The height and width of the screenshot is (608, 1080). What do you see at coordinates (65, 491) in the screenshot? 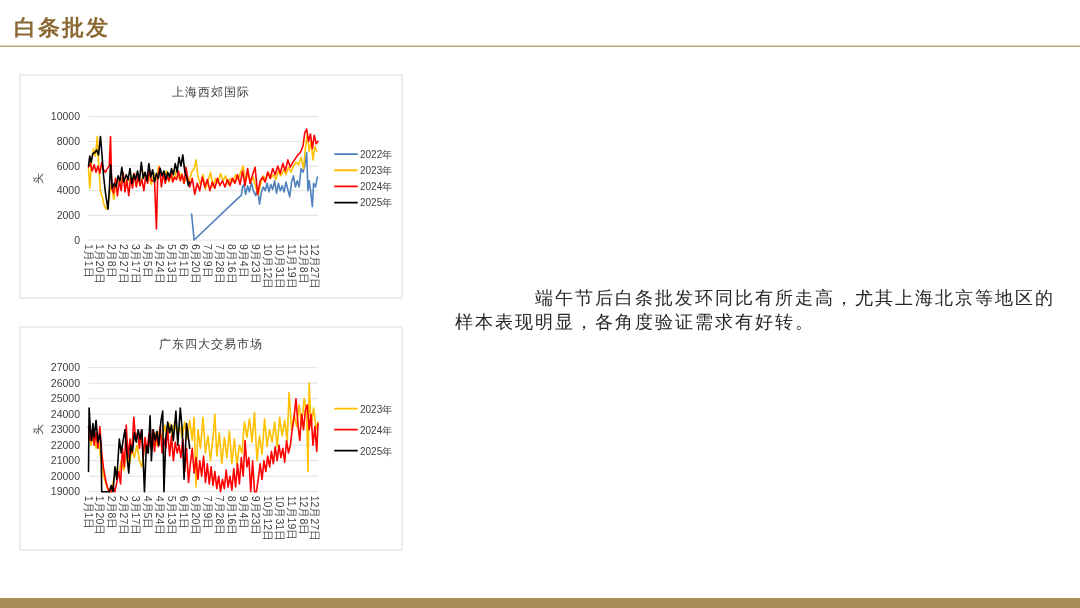
I see `y-tick-label: 19000` at bounding box center [65, 491].